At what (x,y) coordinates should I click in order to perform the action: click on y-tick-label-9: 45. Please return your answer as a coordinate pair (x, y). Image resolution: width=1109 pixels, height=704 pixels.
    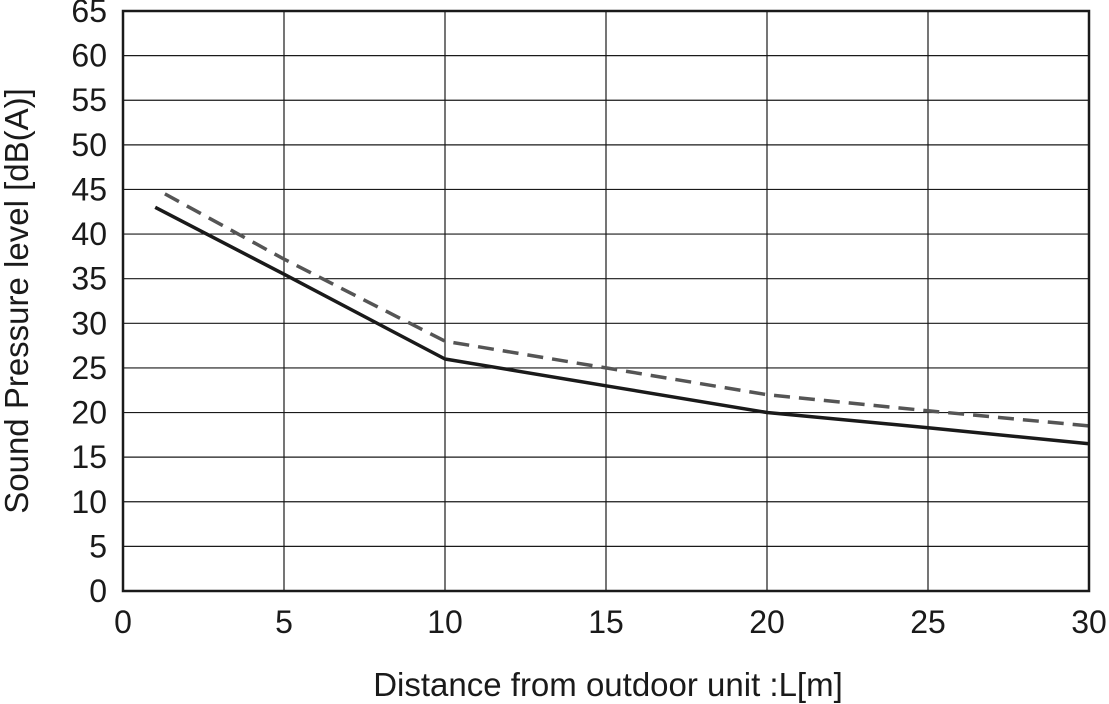
    Looking at the image, I should click on (89, 189).